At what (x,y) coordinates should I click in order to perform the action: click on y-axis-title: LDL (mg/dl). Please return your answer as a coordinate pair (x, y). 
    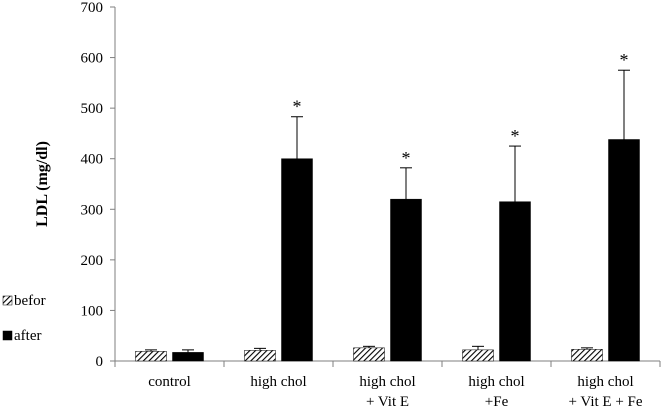
    Looking at the image, I should click on (42, 184).